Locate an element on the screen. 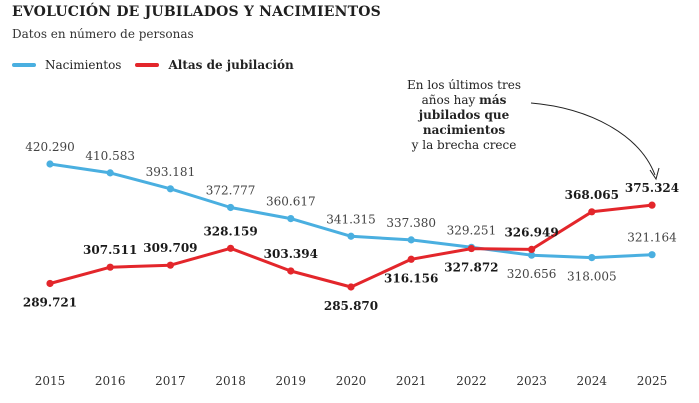  x-tick-label-2021: 2021 is located at coordinates (411, 381).